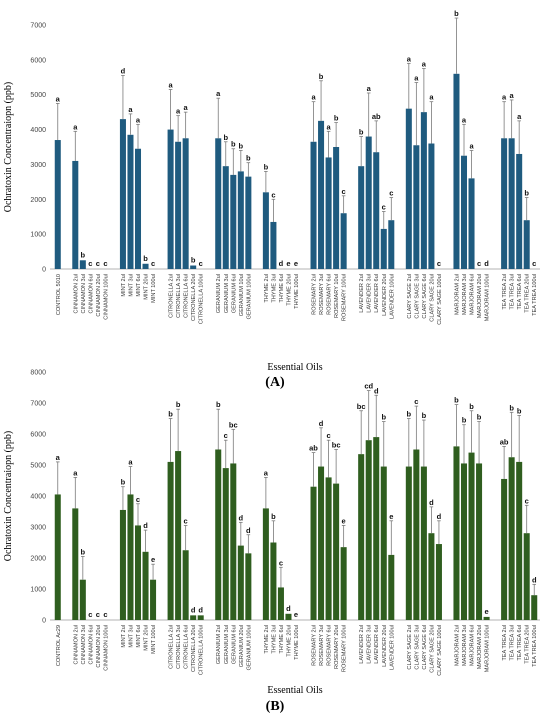  I want to click on x-tick-label: MINT 20ul, so click(147, 638).